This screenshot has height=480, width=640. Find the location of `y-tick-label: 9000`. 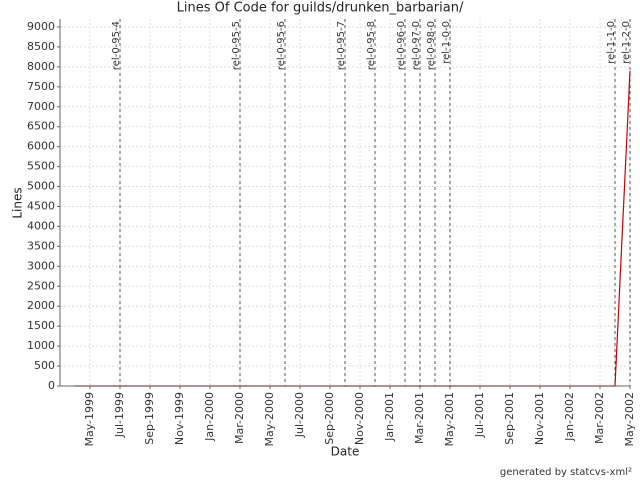

y-tick-label: 9000 is located at coordinates (41, 26).